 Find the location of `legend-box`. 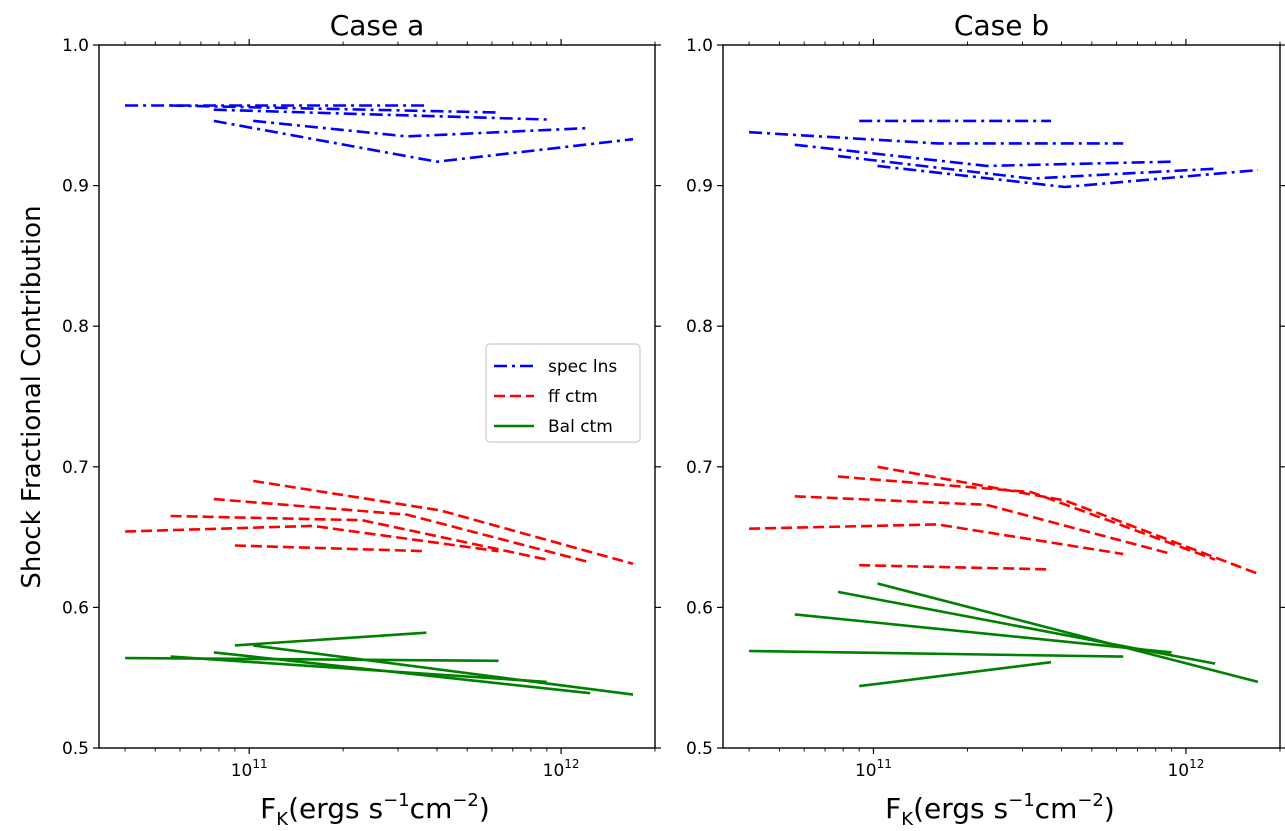

legend-box is located at coordinates (563, 393).